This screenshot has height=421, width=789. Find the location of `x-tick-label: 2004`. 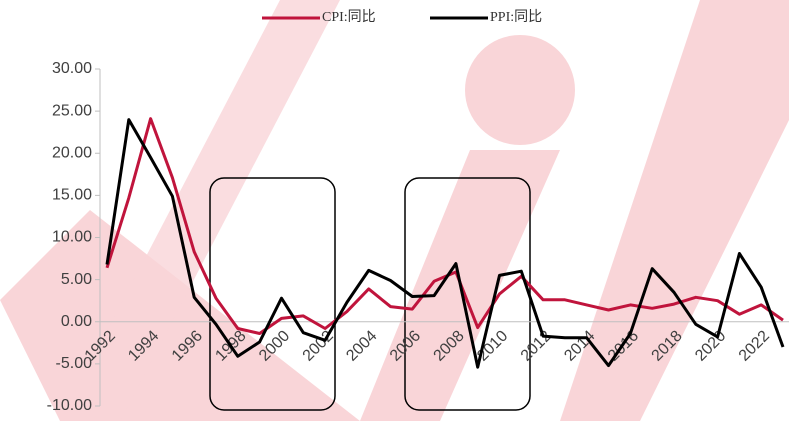

x-tick-label: 2004 is located at coordinates (361, 345).